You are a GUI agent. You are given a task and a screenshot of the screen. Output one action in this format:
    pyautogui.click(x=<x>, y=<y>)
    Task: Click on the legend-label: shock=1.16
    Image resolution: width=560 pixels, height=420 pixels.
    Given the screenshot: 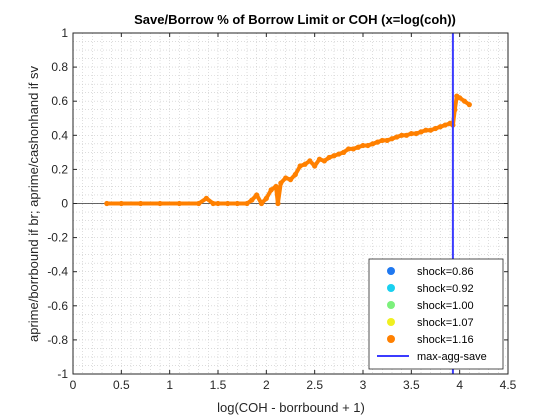 What is the action you would take?
    pyautogui.click(x=445, y=340)
    